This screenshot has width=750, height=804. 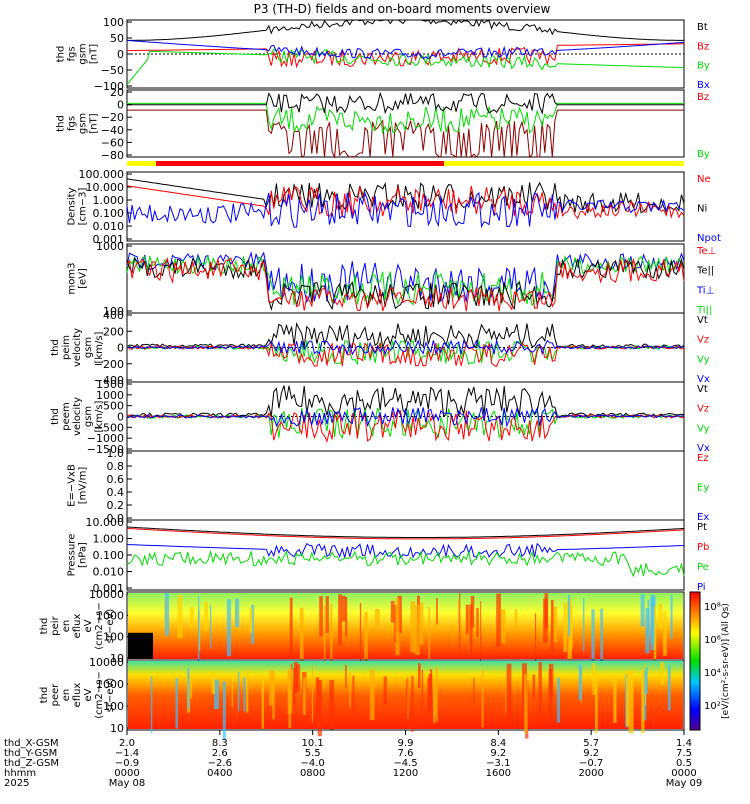 What do you see at coordinates (120, 417) in the screenshot?
I see `y-tick-label: 0` at bounding box center [120, 417].